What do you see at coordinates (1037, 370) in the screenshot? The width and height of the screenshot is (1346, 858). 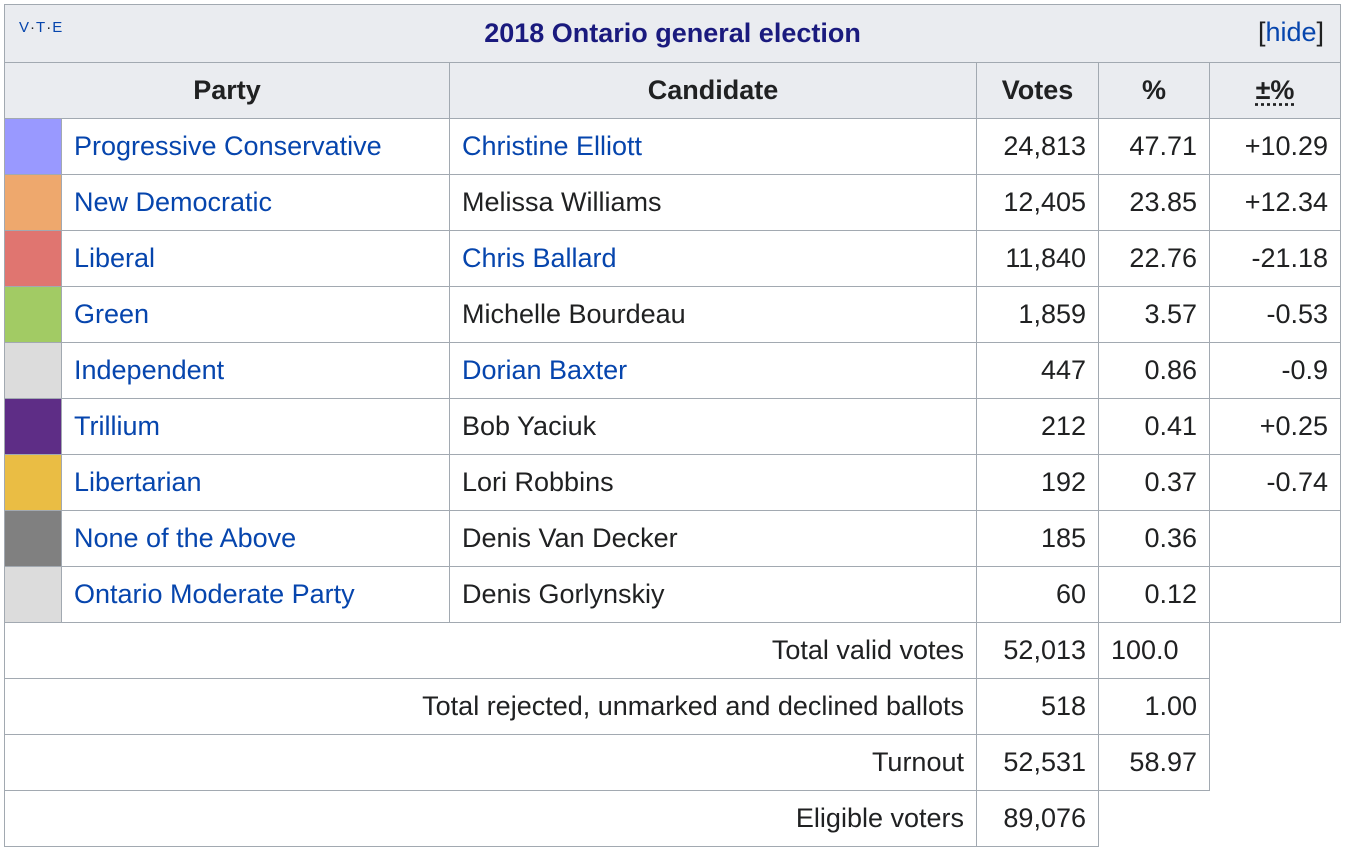 I see `votes-cell: 447` at bounding box center [1037, 370].